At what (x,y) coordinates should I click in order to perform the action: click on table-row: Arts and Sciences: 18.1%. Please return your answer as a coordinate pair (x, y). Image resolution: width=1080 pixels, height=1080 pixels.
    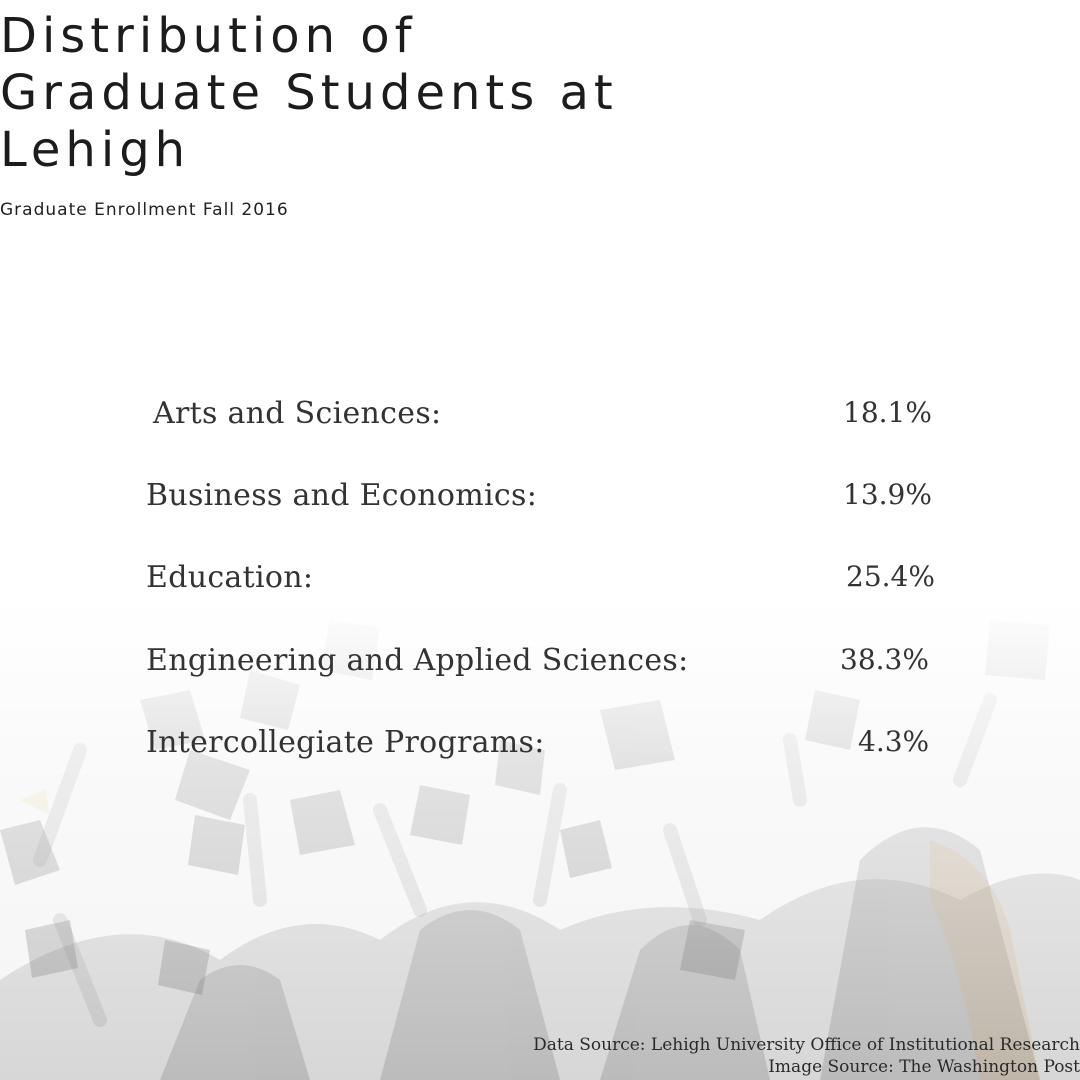
    Looking at the image, I should click on (540, 421).